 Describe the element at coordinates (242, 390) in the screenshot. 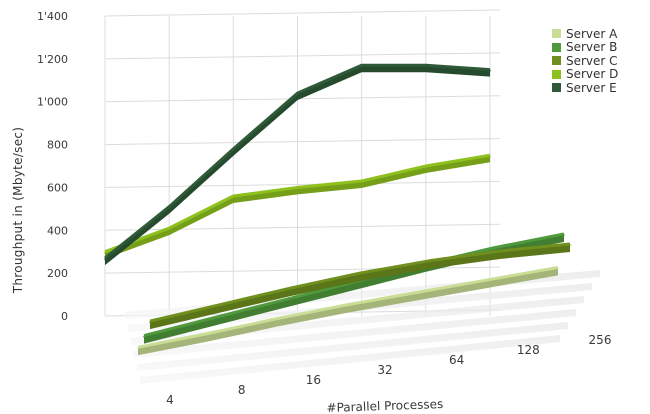

I see `x-tick-label: 8` at that location.